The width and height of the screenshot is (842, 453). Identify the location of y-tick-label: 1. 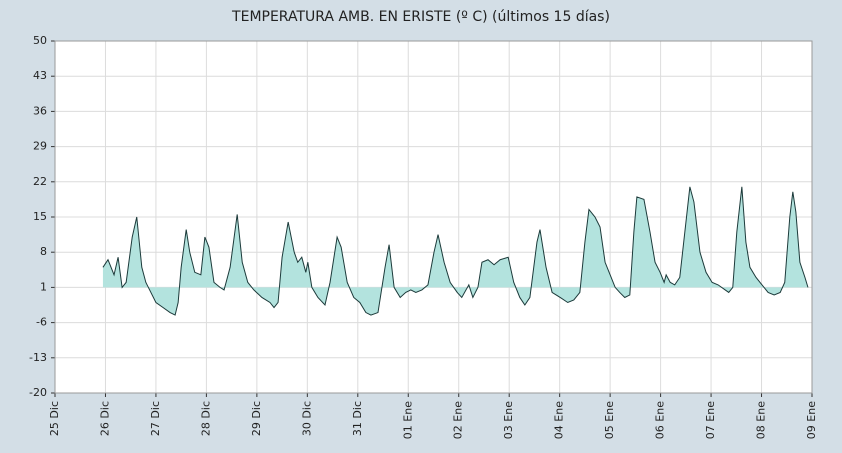
(43, 286).